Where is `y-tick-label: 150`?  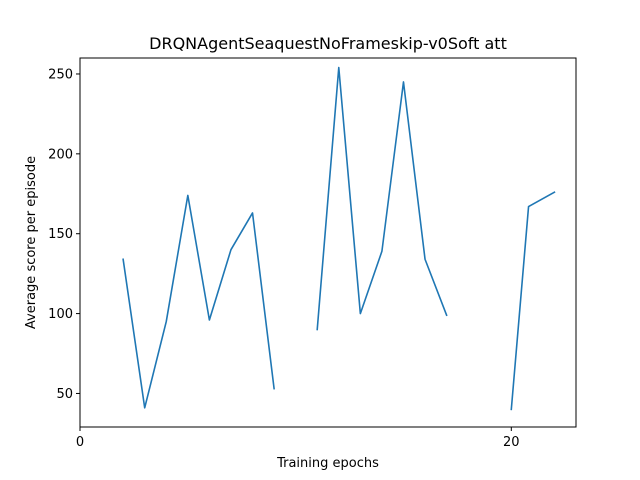
y-tick-label: 150 is located at coordinates (60, 234).